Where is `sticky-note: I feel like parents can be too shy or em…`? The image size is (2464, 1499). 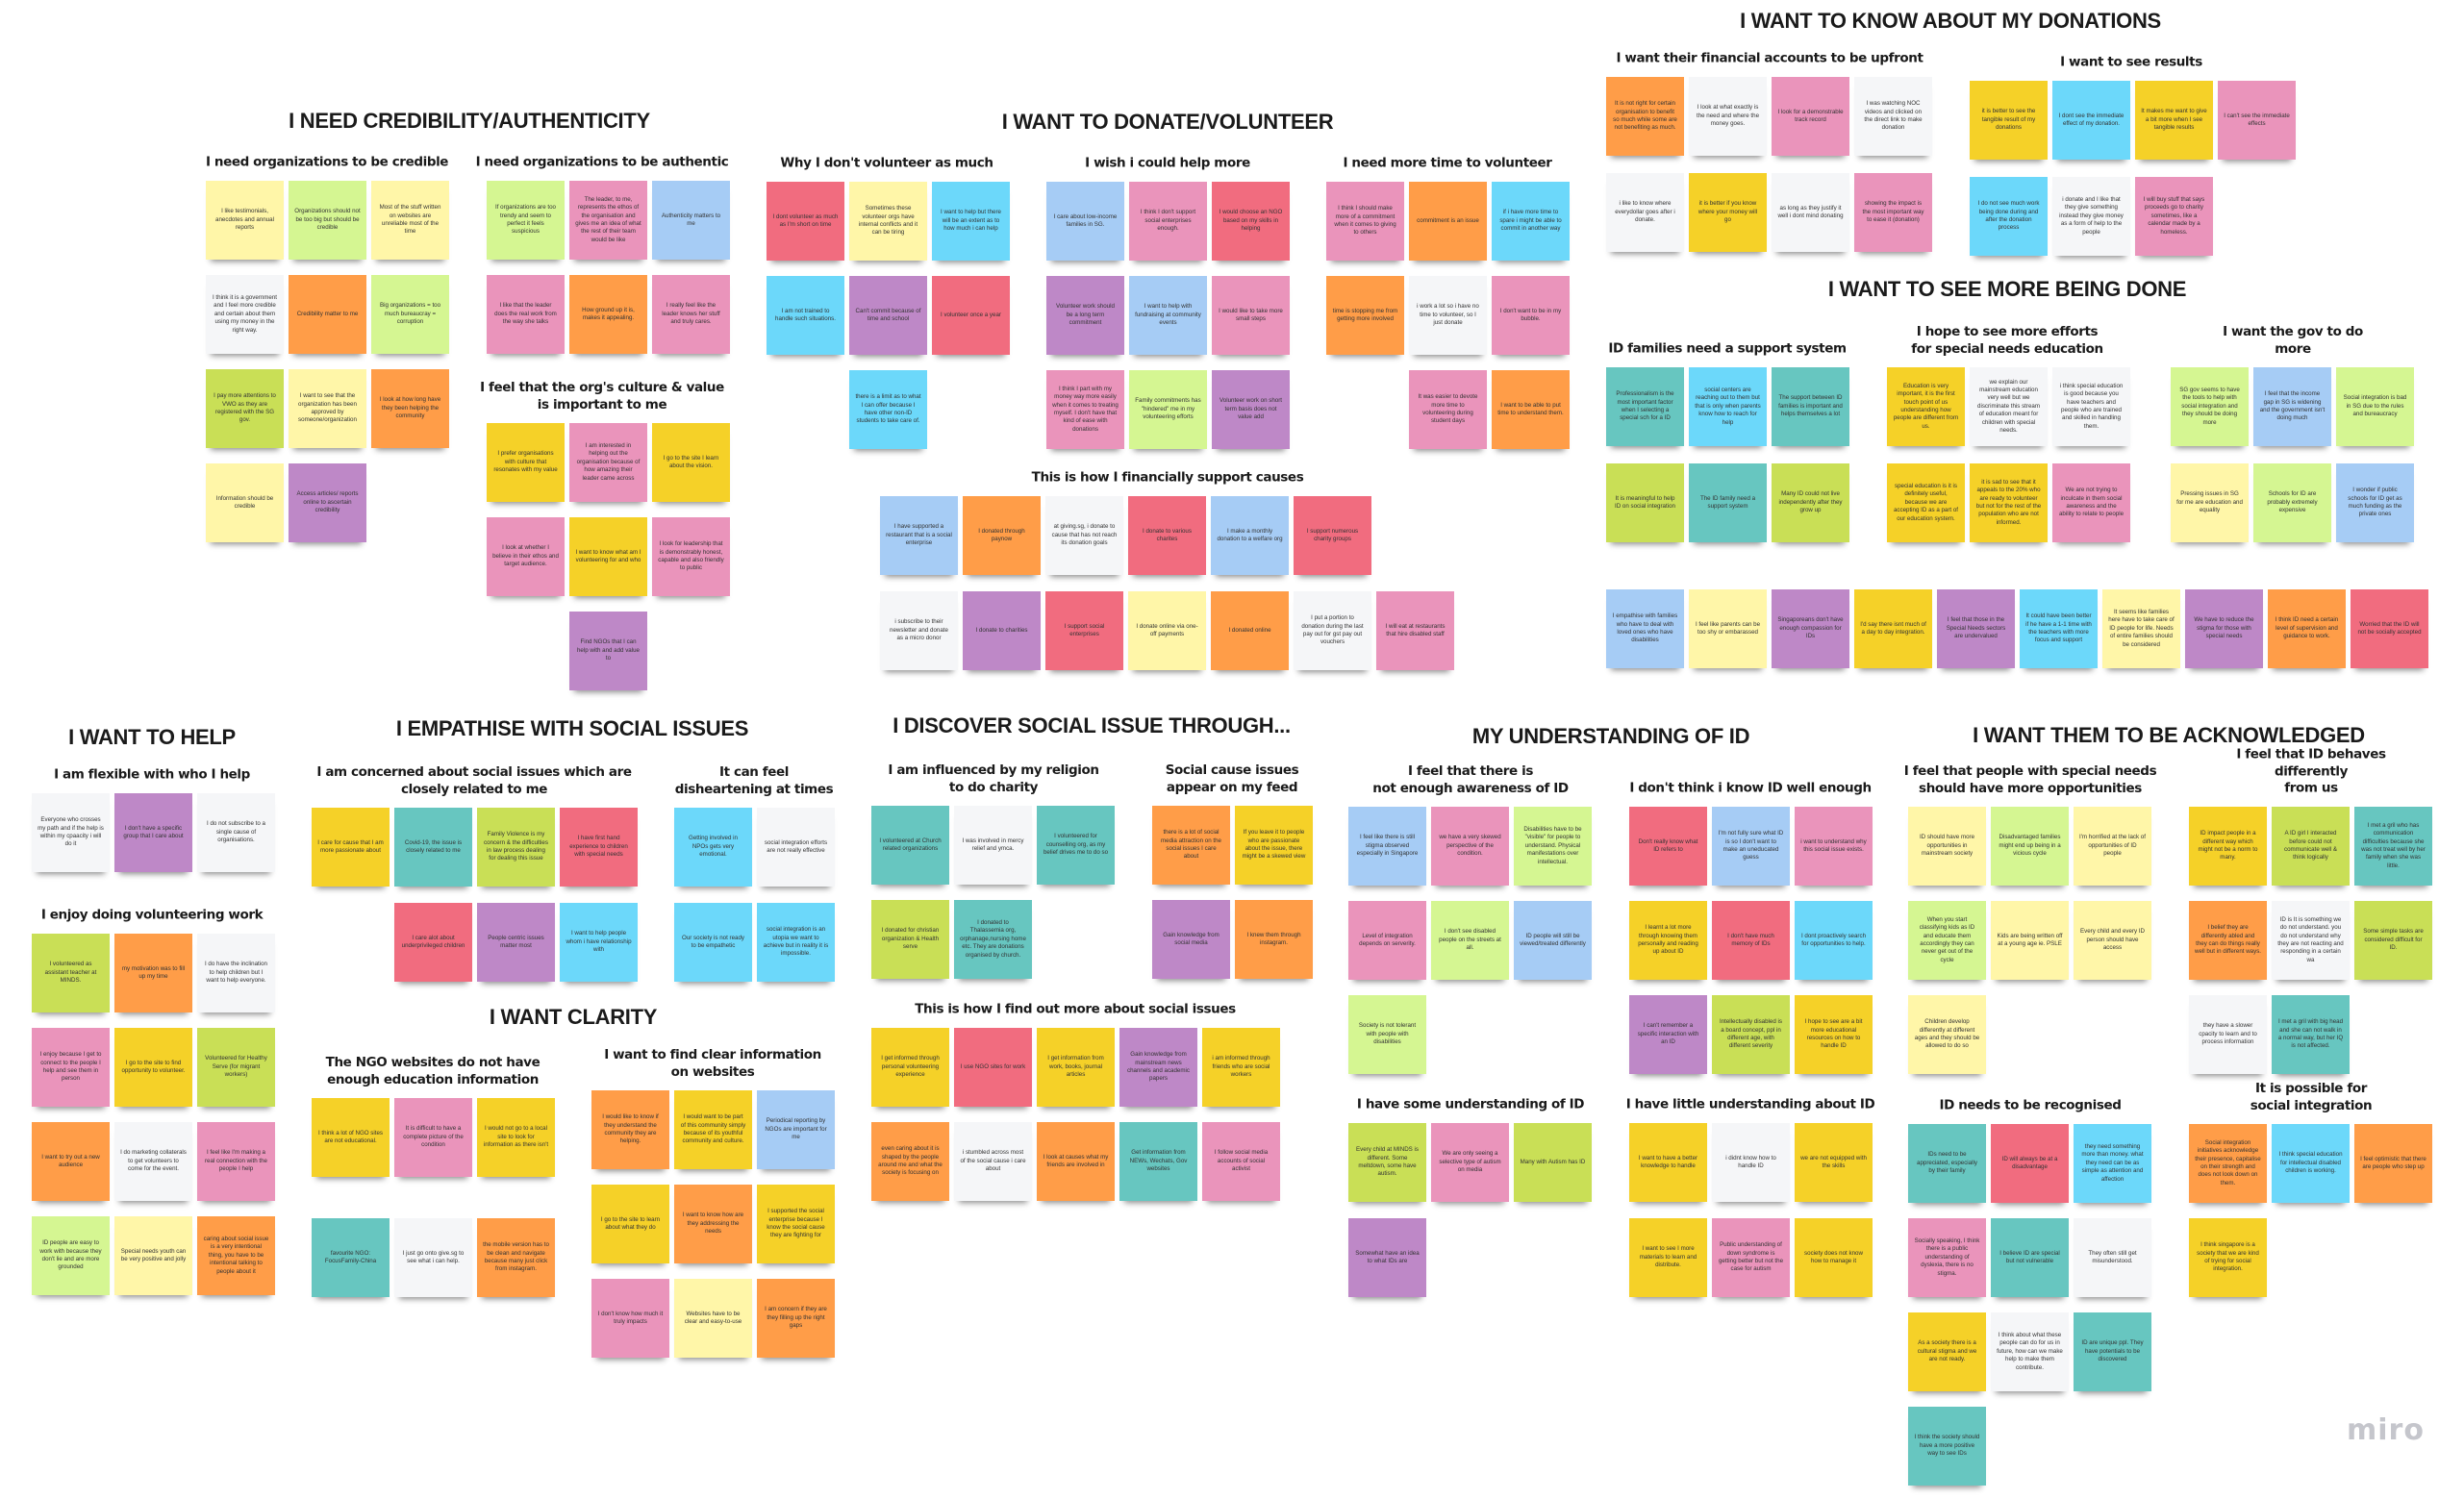
sticky-note: I feel like parents can be too shy or em… is located at coordinates (1728, 628).